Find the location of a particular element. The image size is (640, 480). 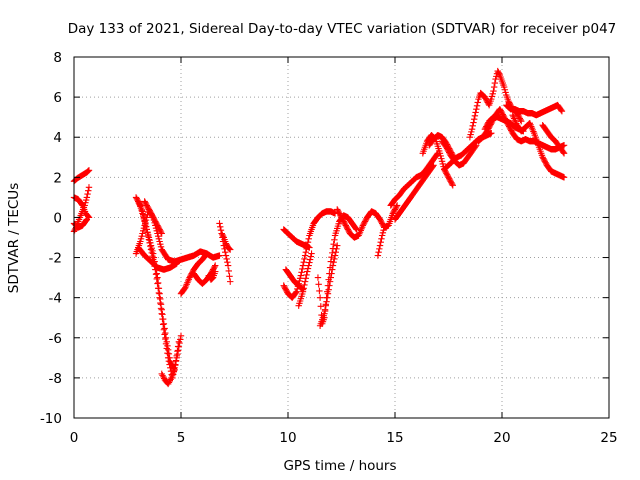

x-tick-label: 0 is located at coordinates (74, 438).